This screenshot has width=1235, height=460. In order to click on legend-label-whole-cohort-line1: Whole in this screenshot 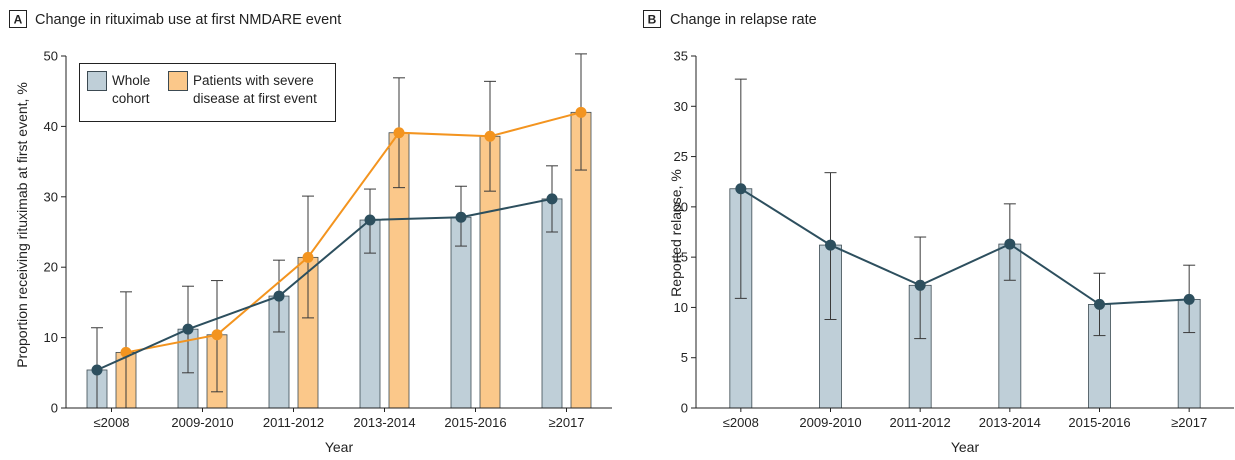, I will do `click(131, 80)`.